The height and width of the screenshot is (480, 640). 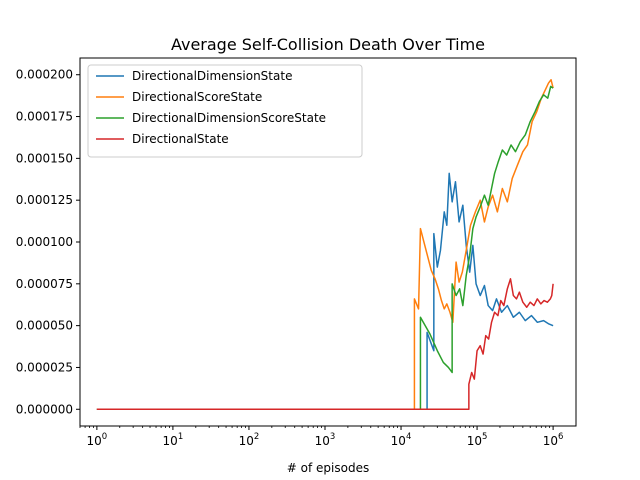 What do you see at coordinates (44, 409) in the screenshot?
I see `y-tick-label-0: 0.000000` at bounding box center [44, 409].